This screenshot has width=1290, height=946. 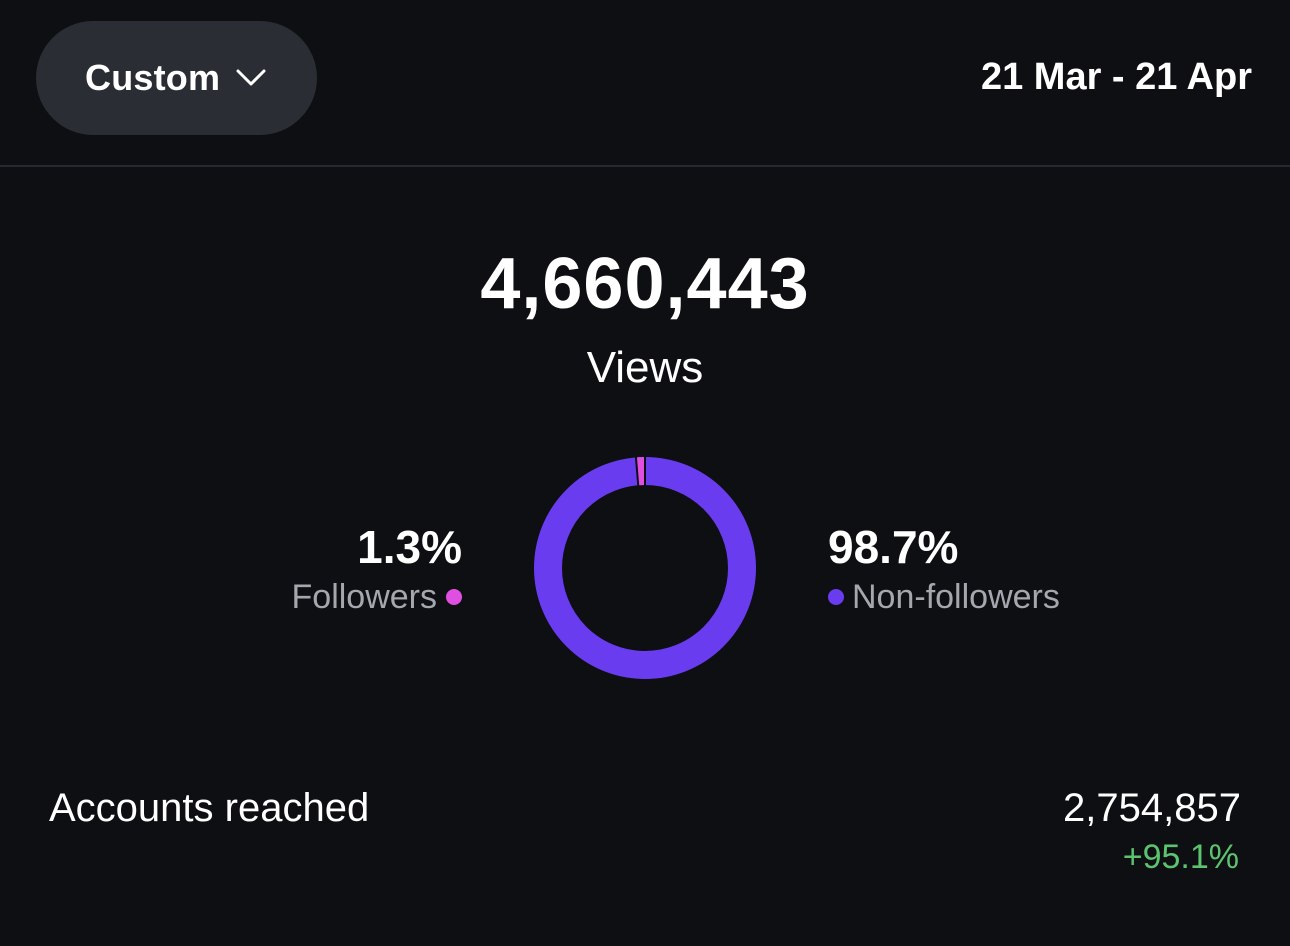 What do you see at coordinates (454, 597) in the screenshot?
I see `followers-legend-dot` at bounding box center [454, 597].